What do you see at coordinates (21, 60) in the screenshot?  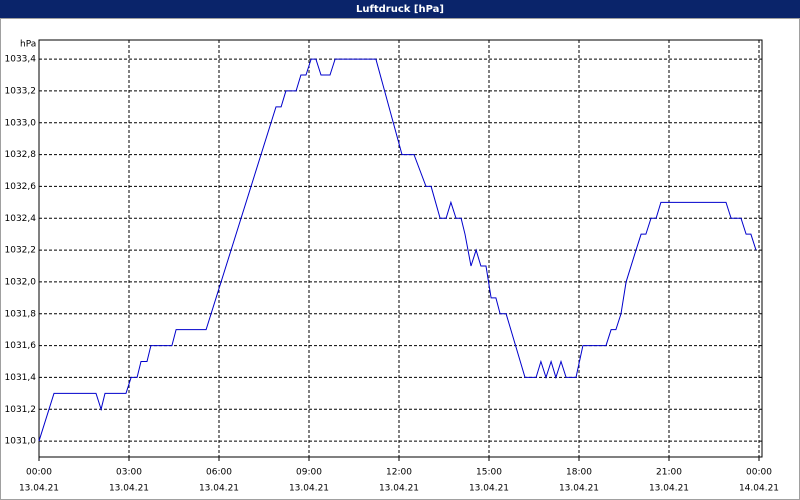 I see `y-tick-label: 1033,4` at bounding box center [21, 60].